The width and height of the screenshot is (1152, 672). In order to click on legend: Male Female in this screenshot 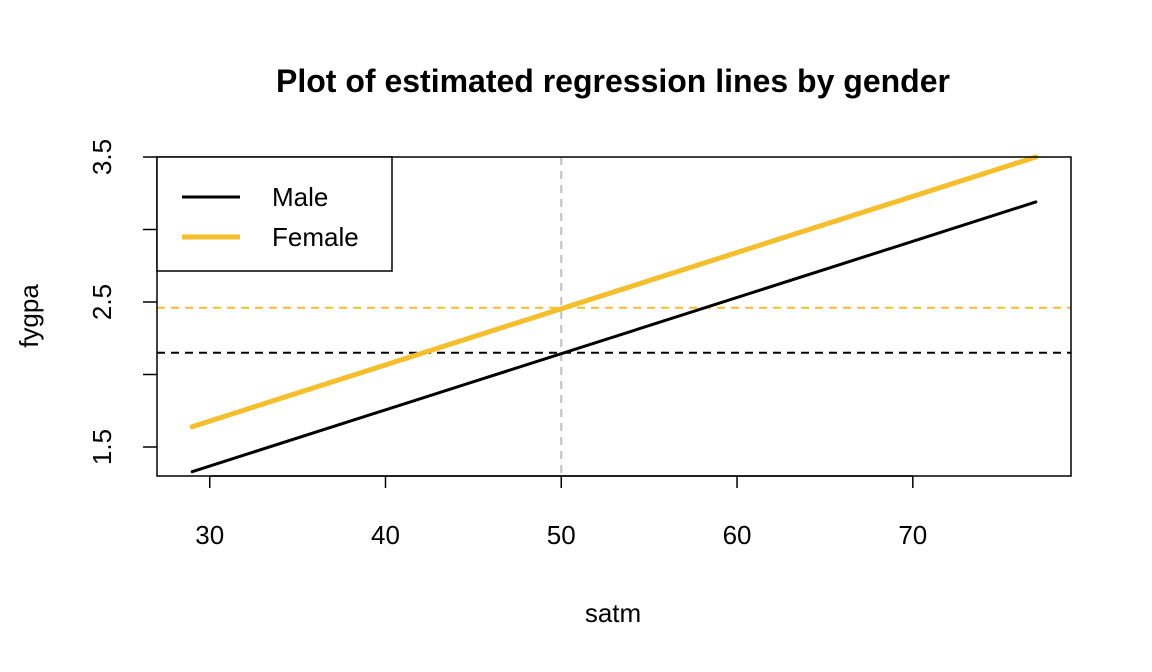, I will do `click(274, 214)`.